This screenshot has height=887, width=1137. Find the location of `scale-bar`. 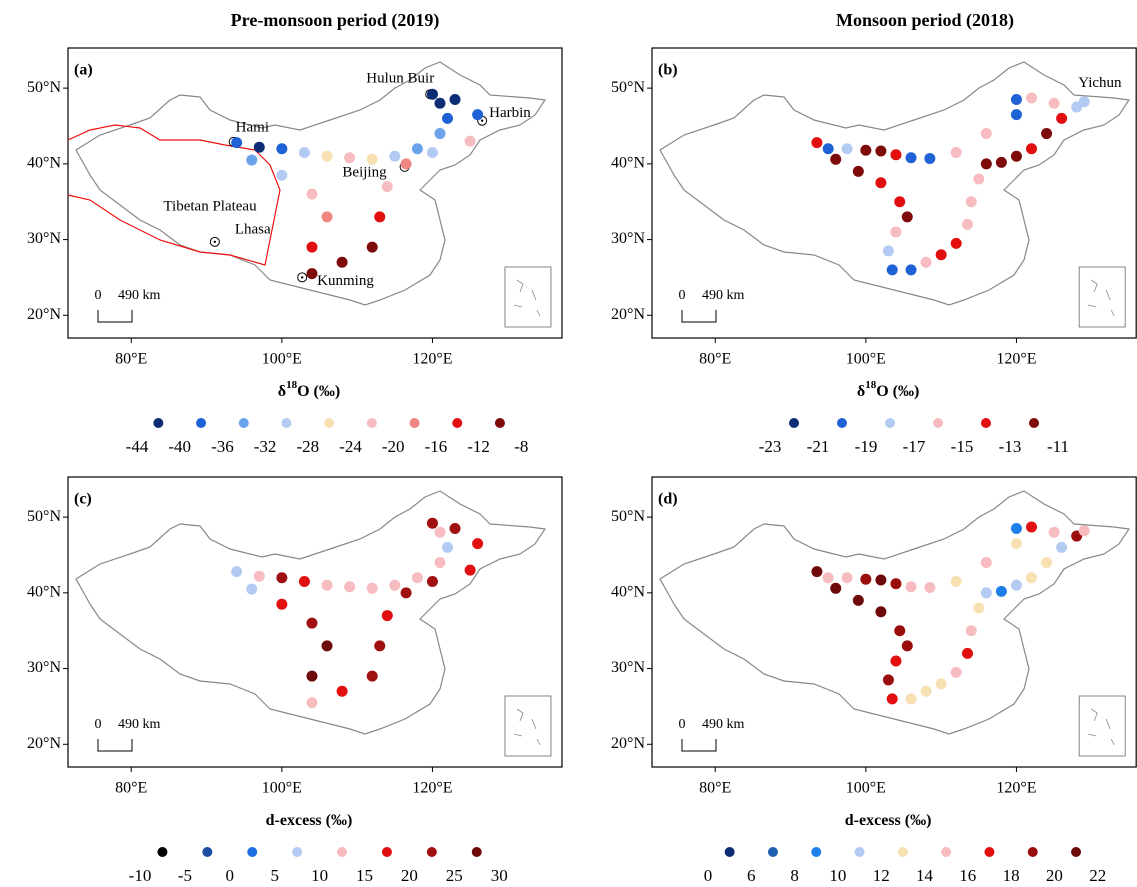

scale-bar is located at coordinates (115, 316).